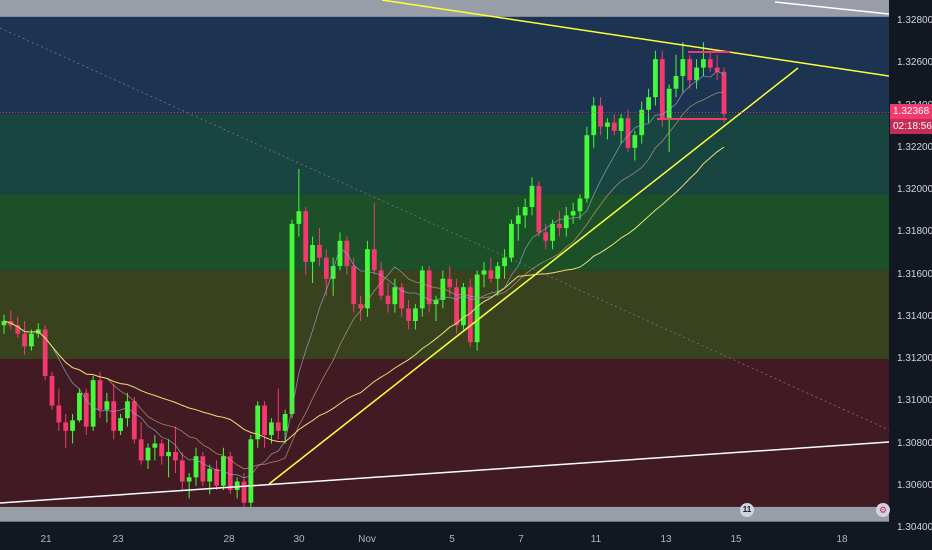  What do you see at coordinates (842, 539) in the screenshot?
I see `date-tick-label: 18` at bounding box center [842, 539].